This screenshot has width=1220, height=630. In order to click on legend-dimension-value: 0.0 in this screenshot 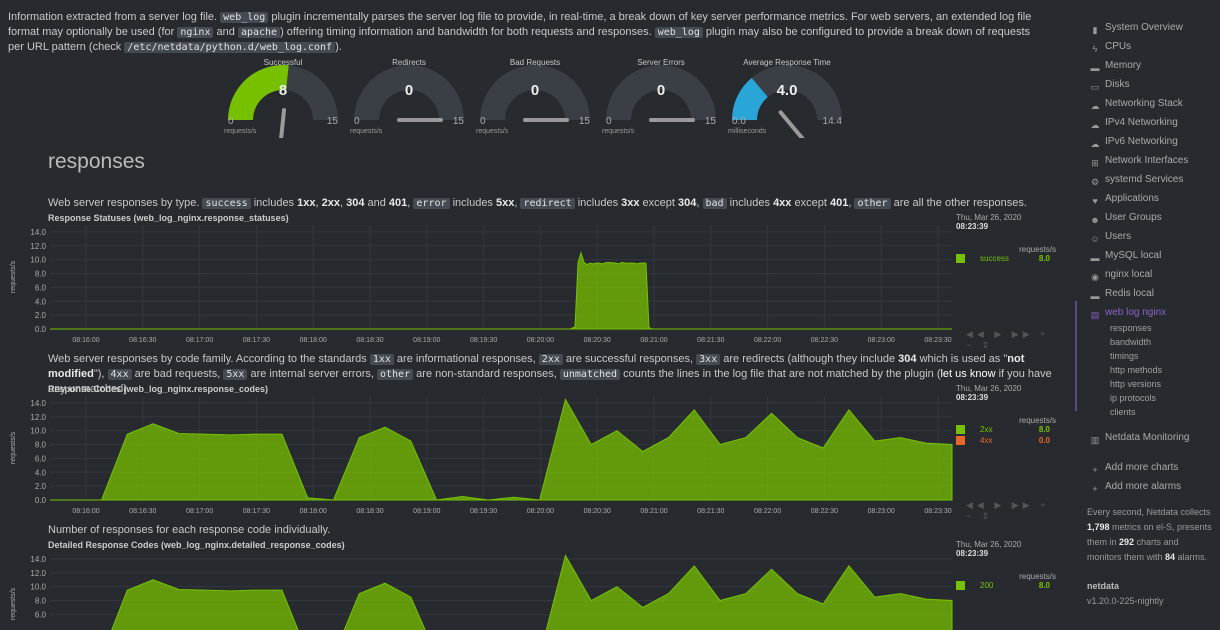, I will do `click(1044, 440)`.